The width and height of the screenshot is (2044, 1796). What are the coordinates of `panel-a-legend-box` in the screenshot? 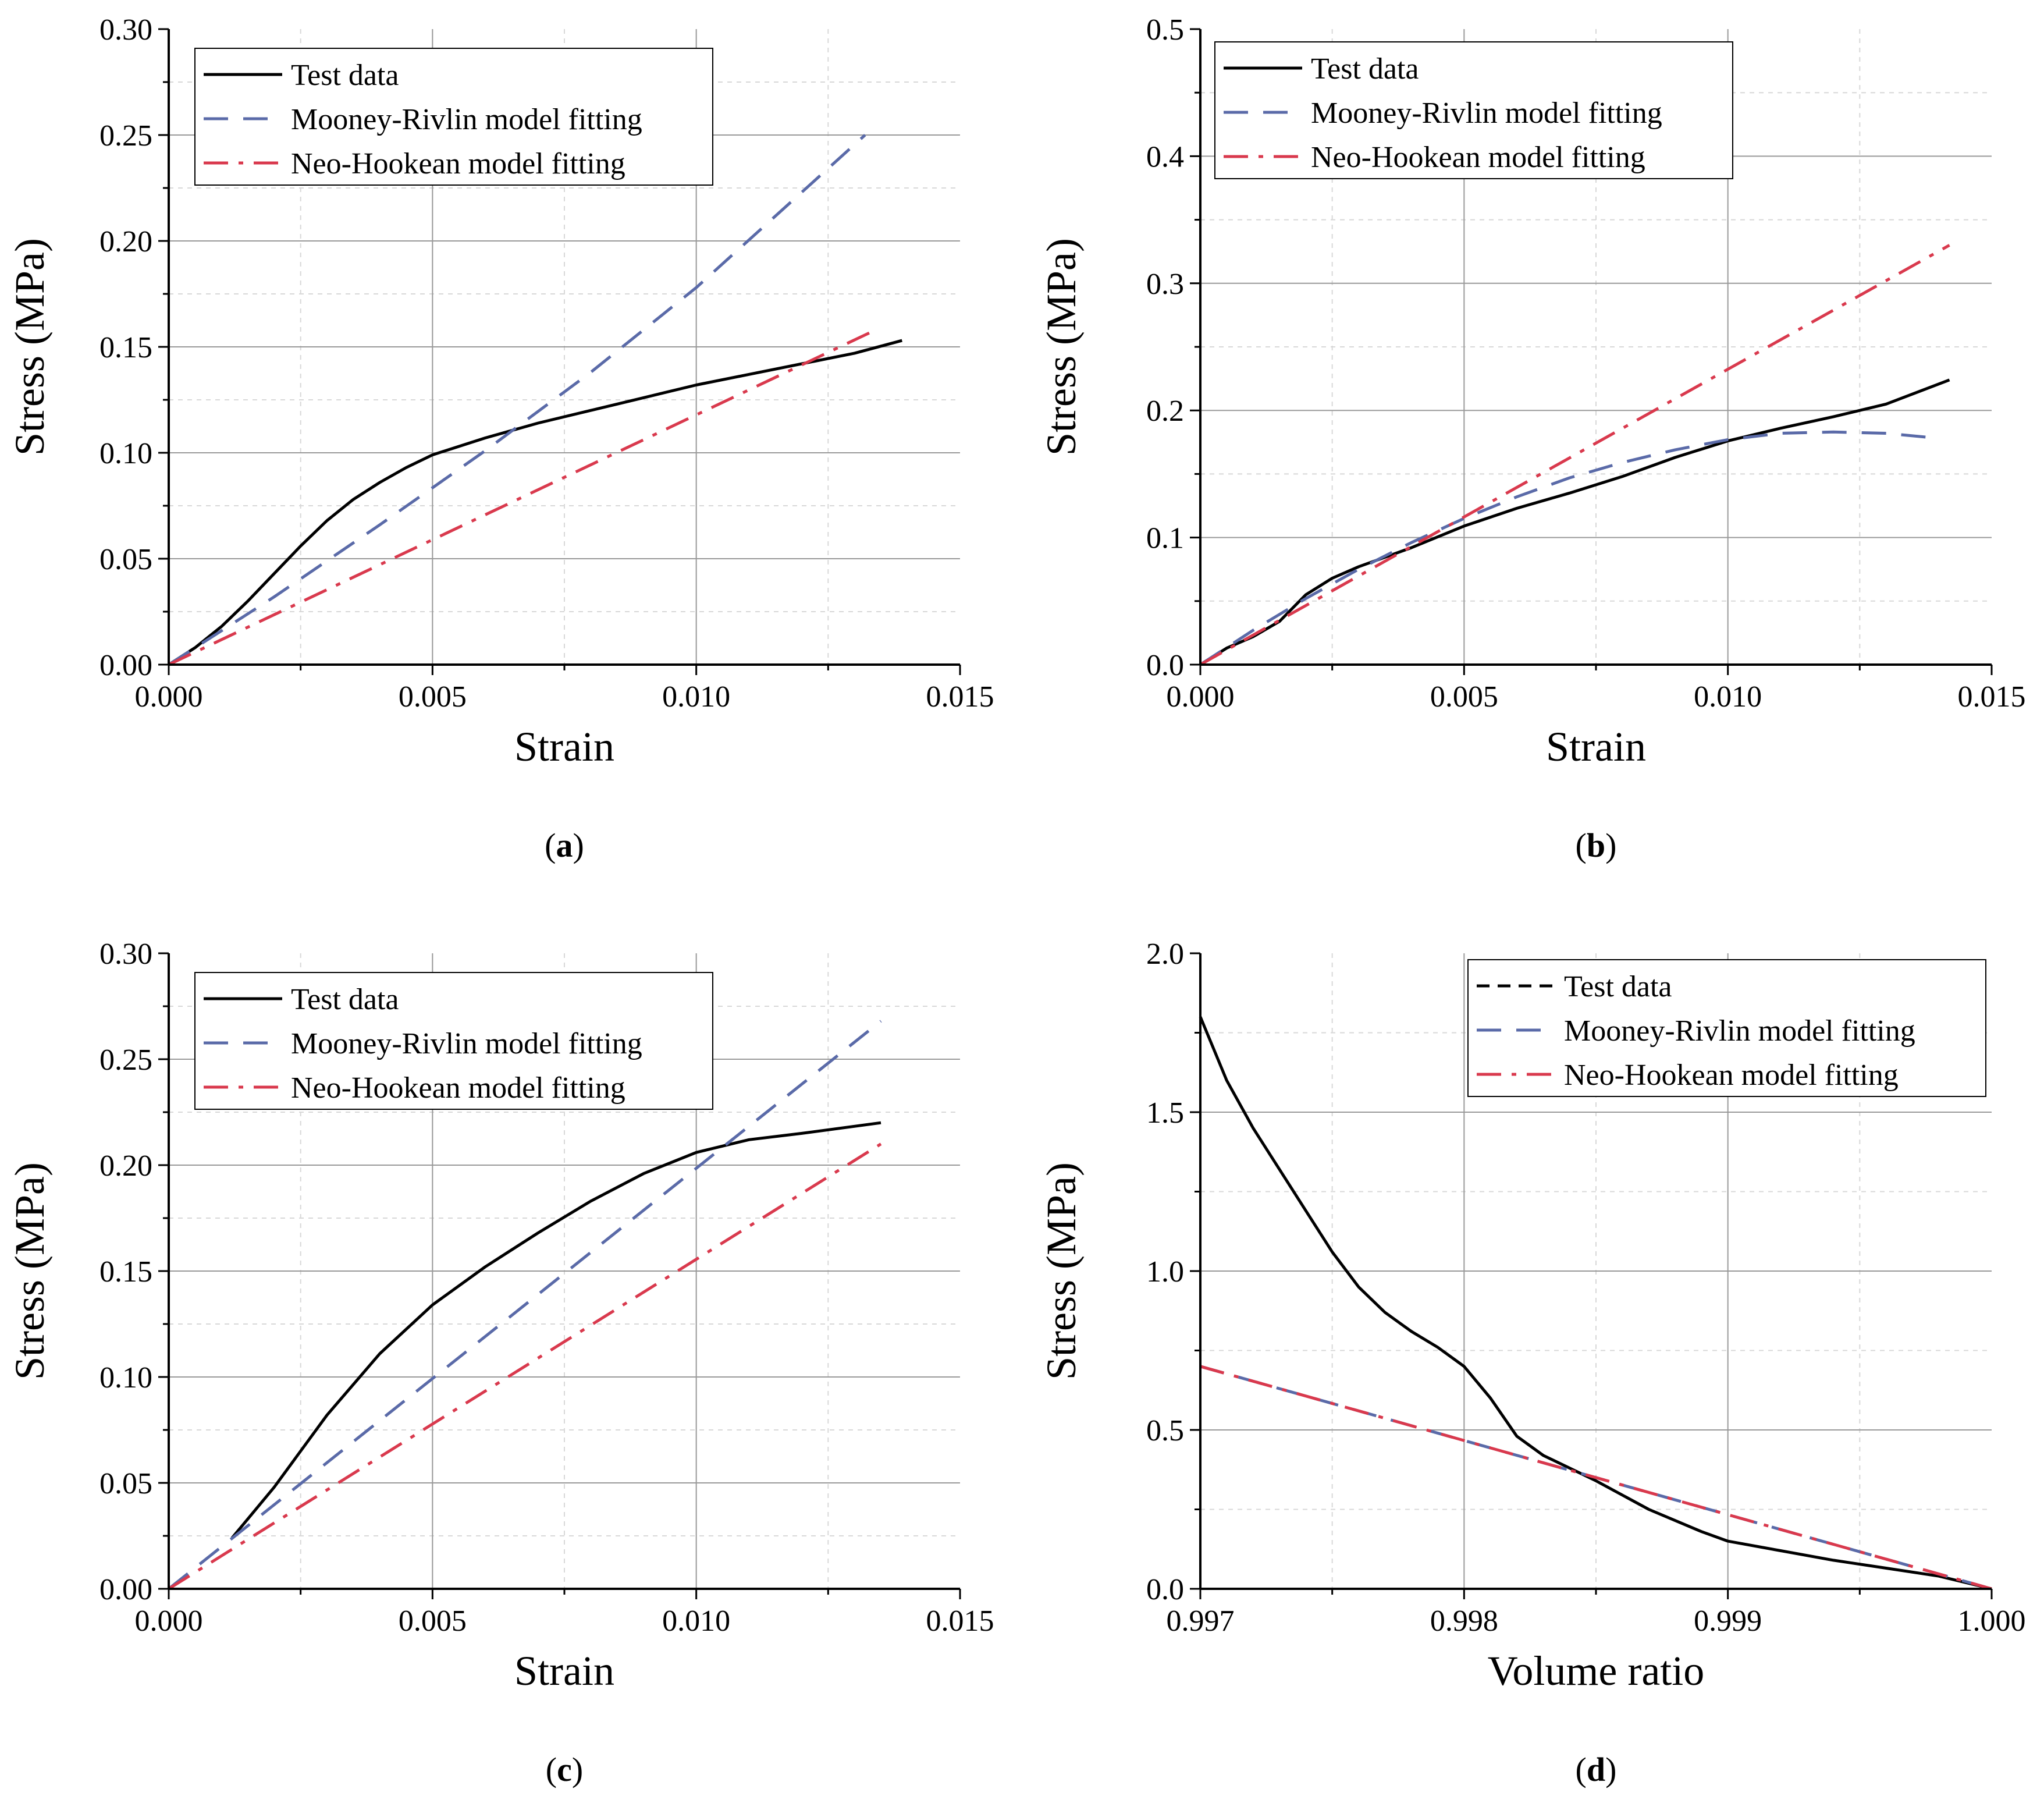 It's located at (453, 117).